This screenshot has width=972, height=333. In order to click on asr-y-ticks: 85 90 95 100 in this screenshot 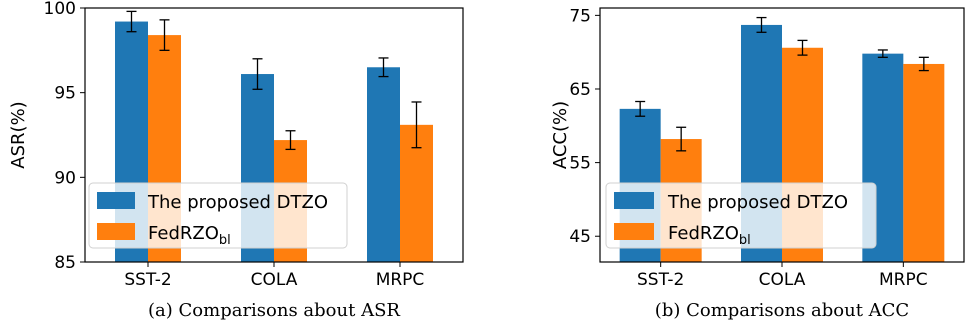, I will do `click(64, 136)`.